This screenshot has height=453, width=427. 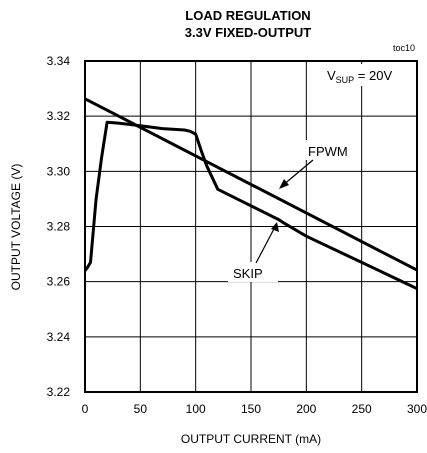 What do you see at coordinates (417, 409) in the screenshot?
I see `x-tick-label: 300` at bounding box center [417, 409].